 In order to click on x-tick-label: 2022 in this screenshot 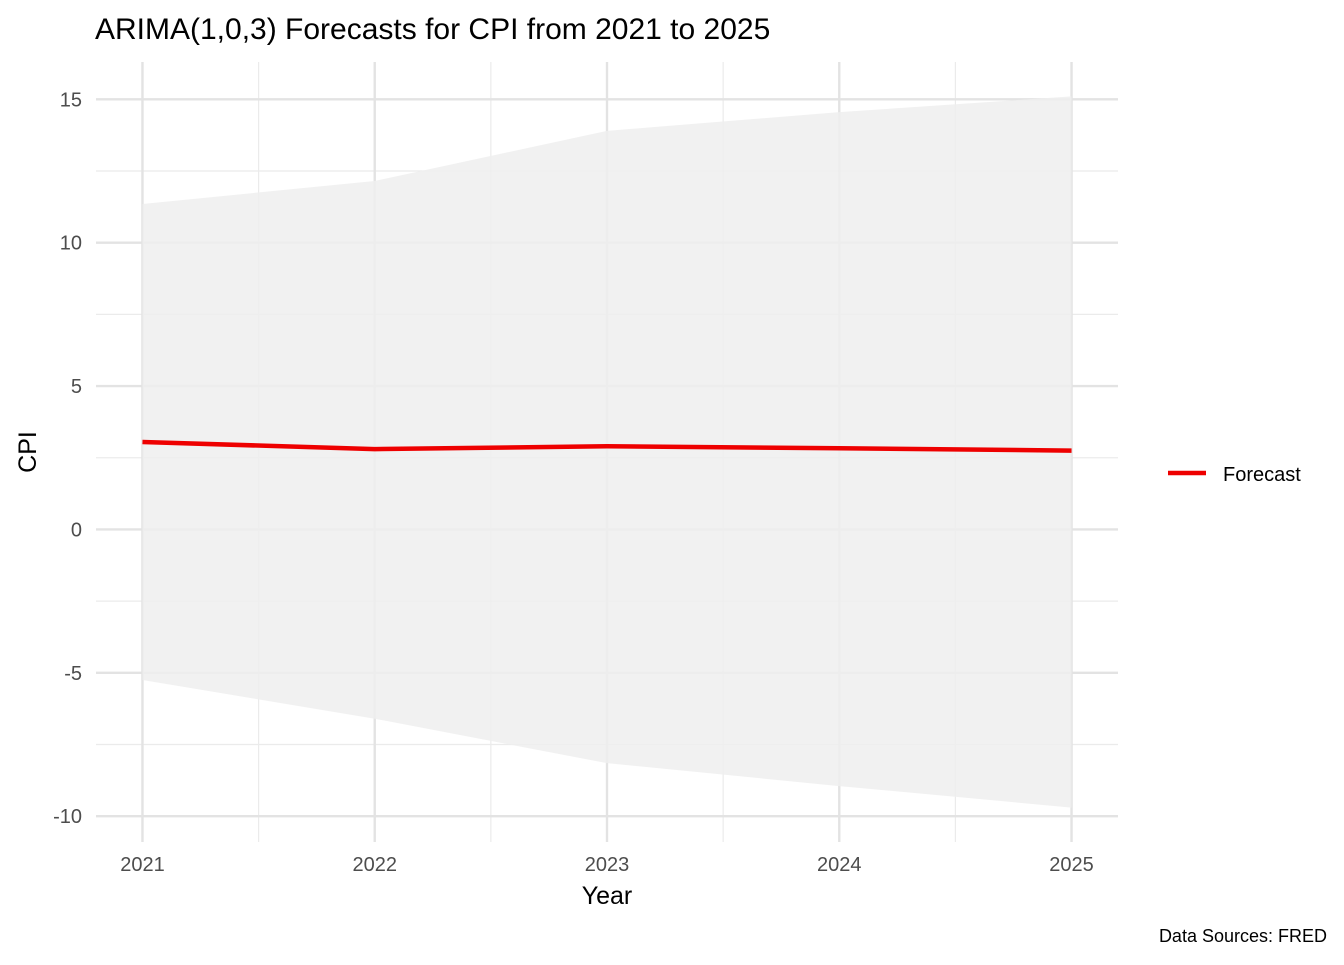, I will do `click(374, 865)`.